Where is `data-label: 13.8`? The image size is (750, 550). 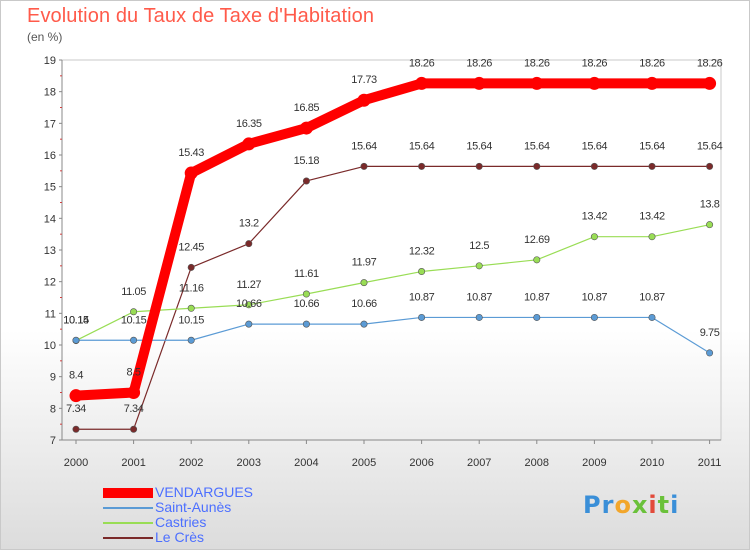
data-label: 13.8 is located at coordinates (710, 205).